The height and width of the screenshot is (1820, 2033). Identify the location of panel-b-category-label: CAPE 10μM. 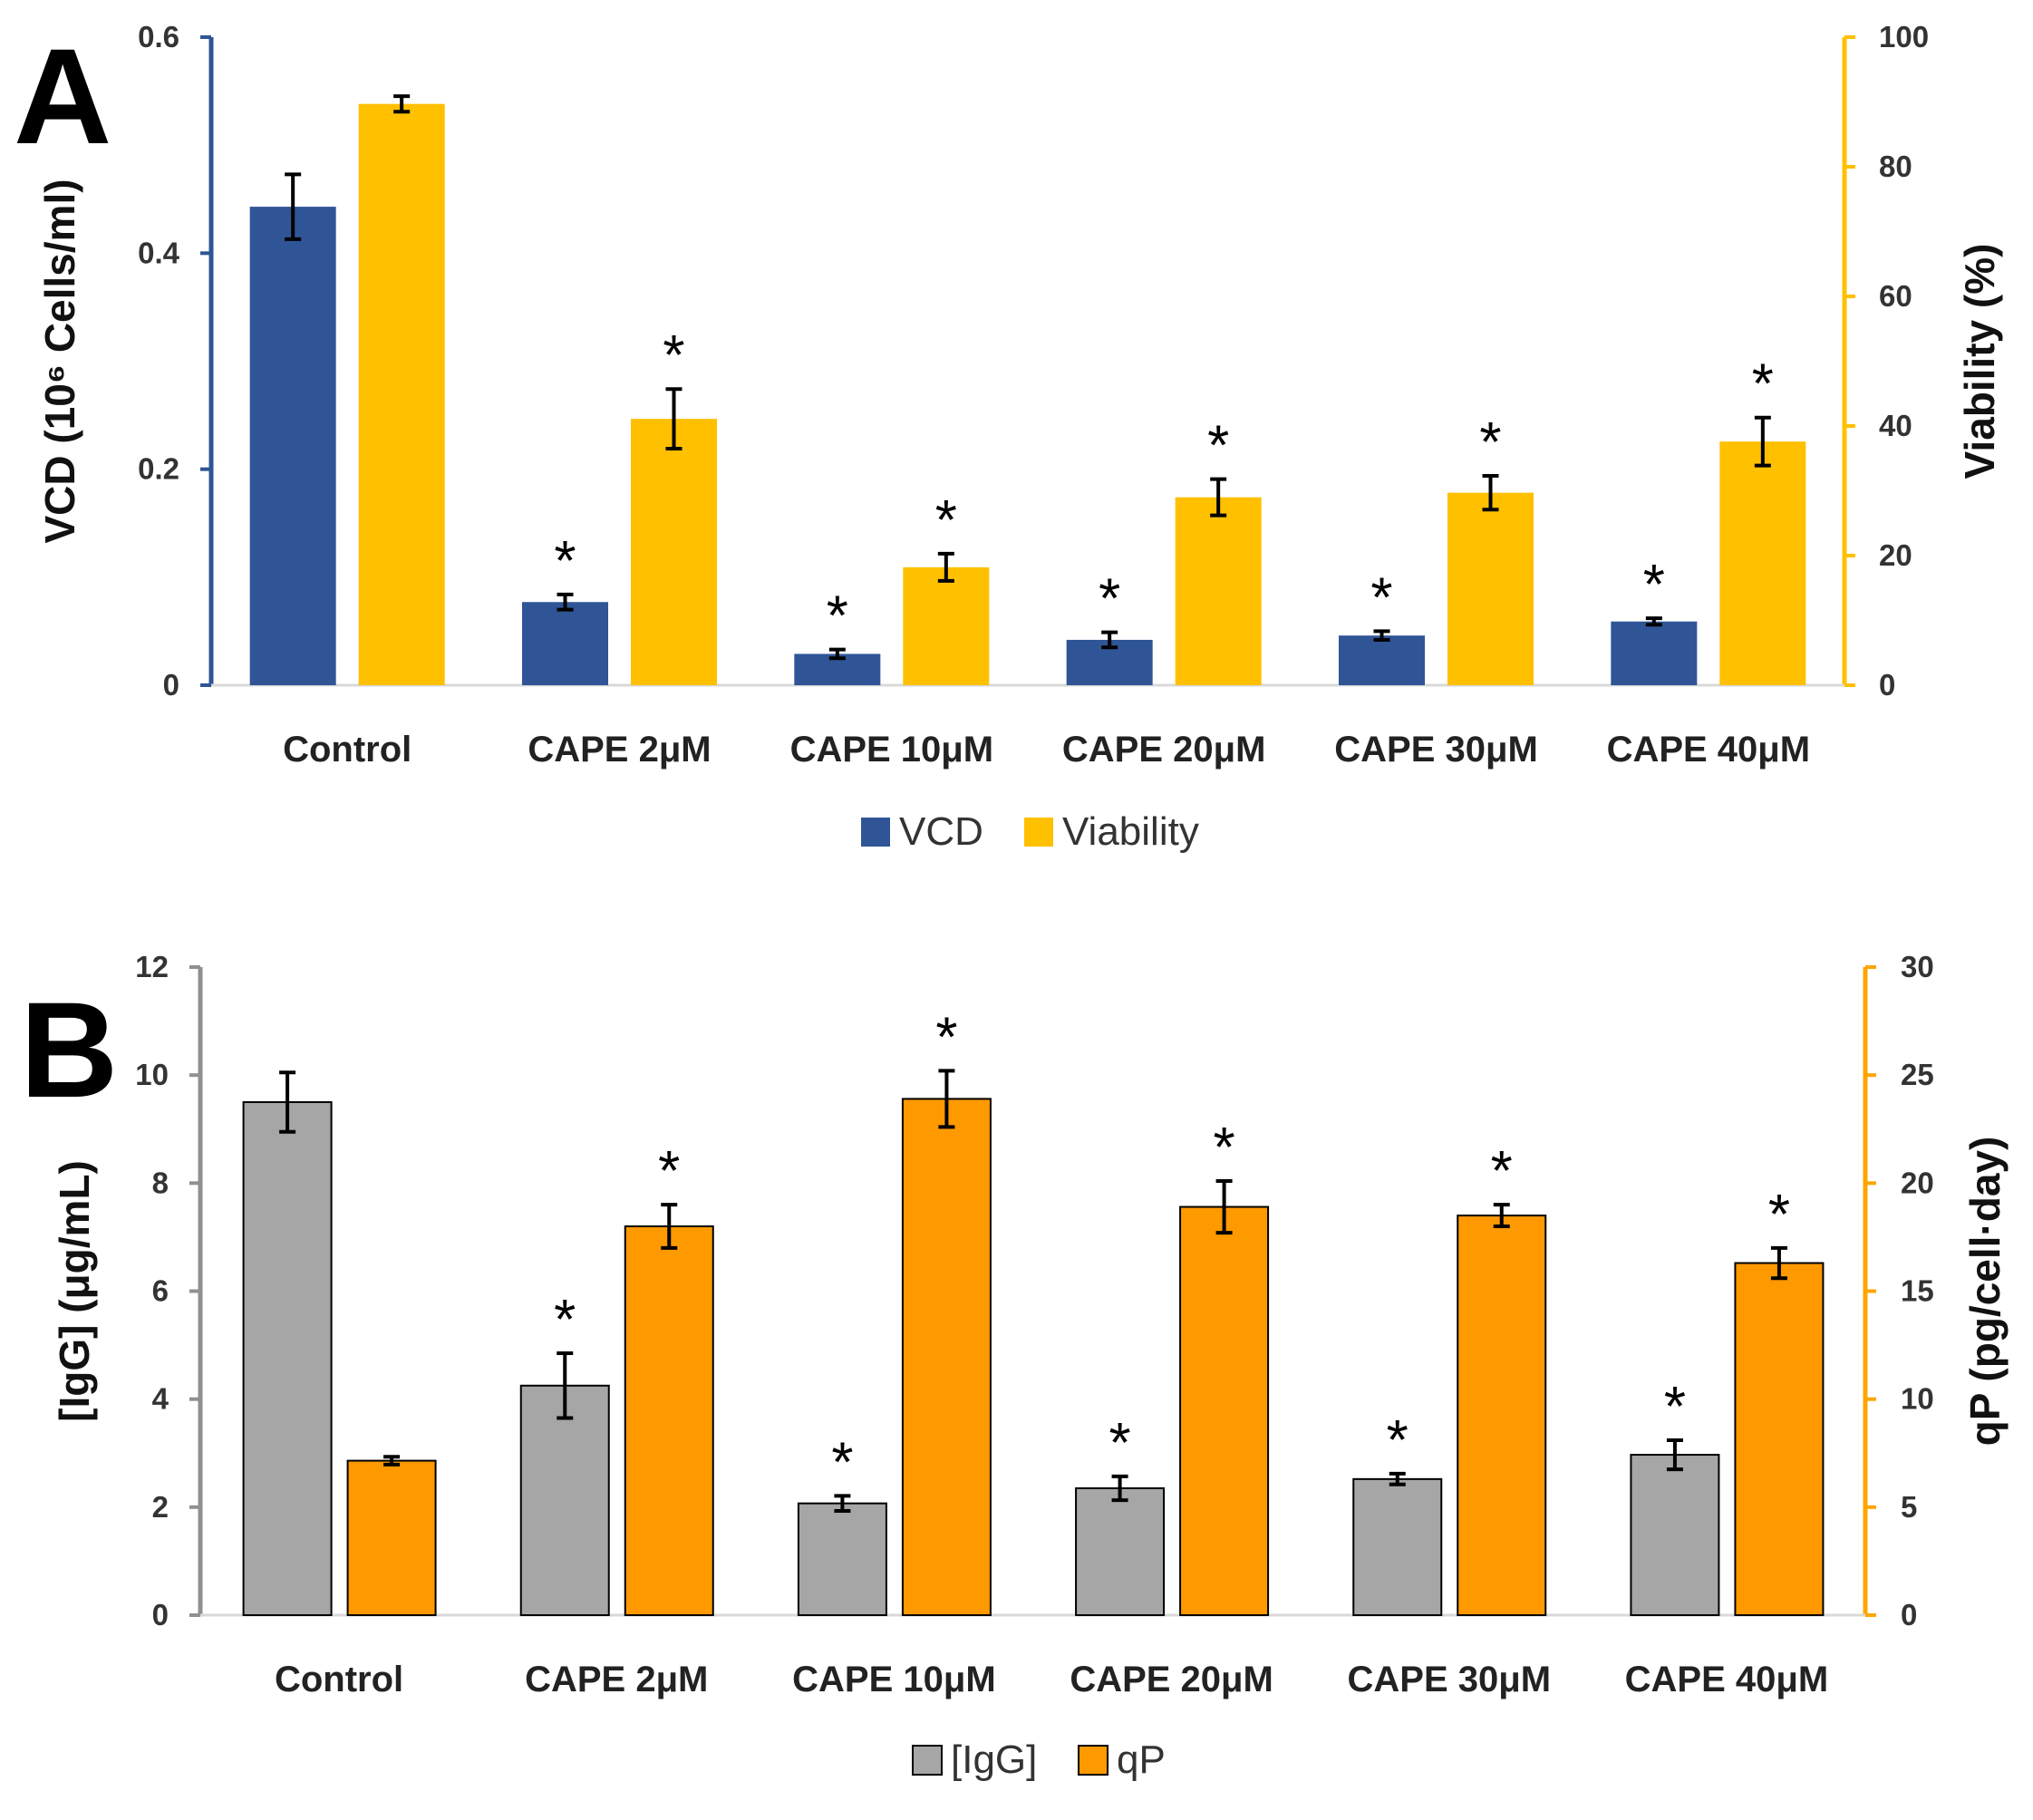
(894, 1680).